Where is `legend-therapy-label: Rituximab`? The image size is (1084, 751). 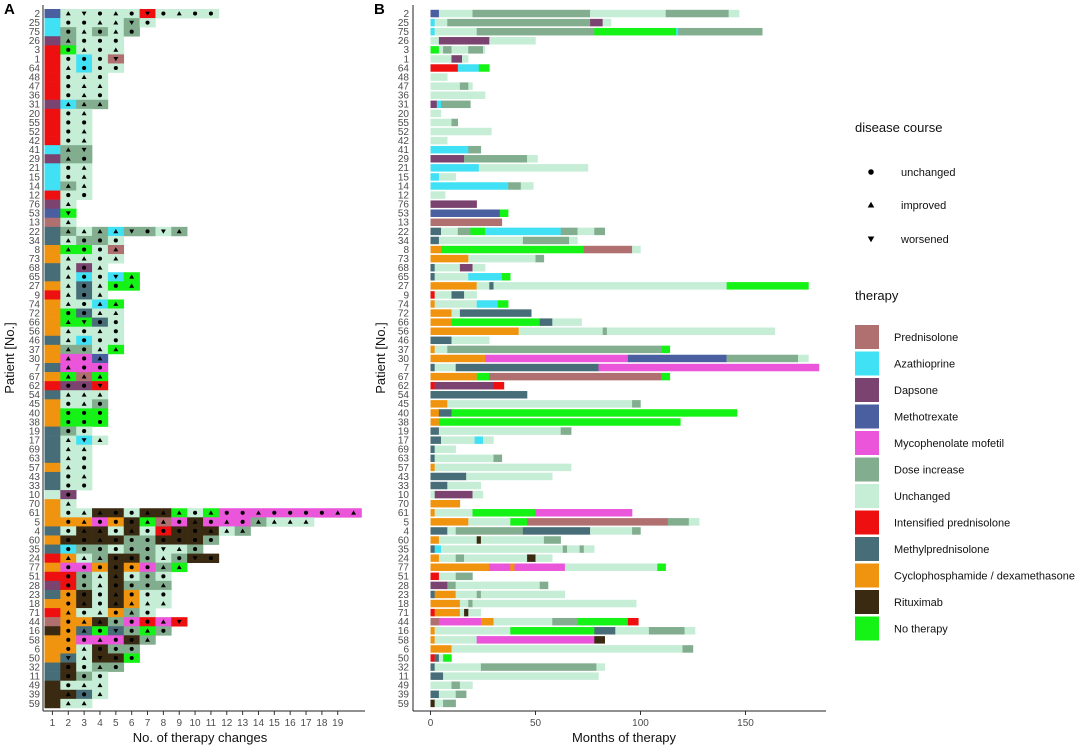
legend-therapy-label: Rituximab is located at coordinates (918, 603).